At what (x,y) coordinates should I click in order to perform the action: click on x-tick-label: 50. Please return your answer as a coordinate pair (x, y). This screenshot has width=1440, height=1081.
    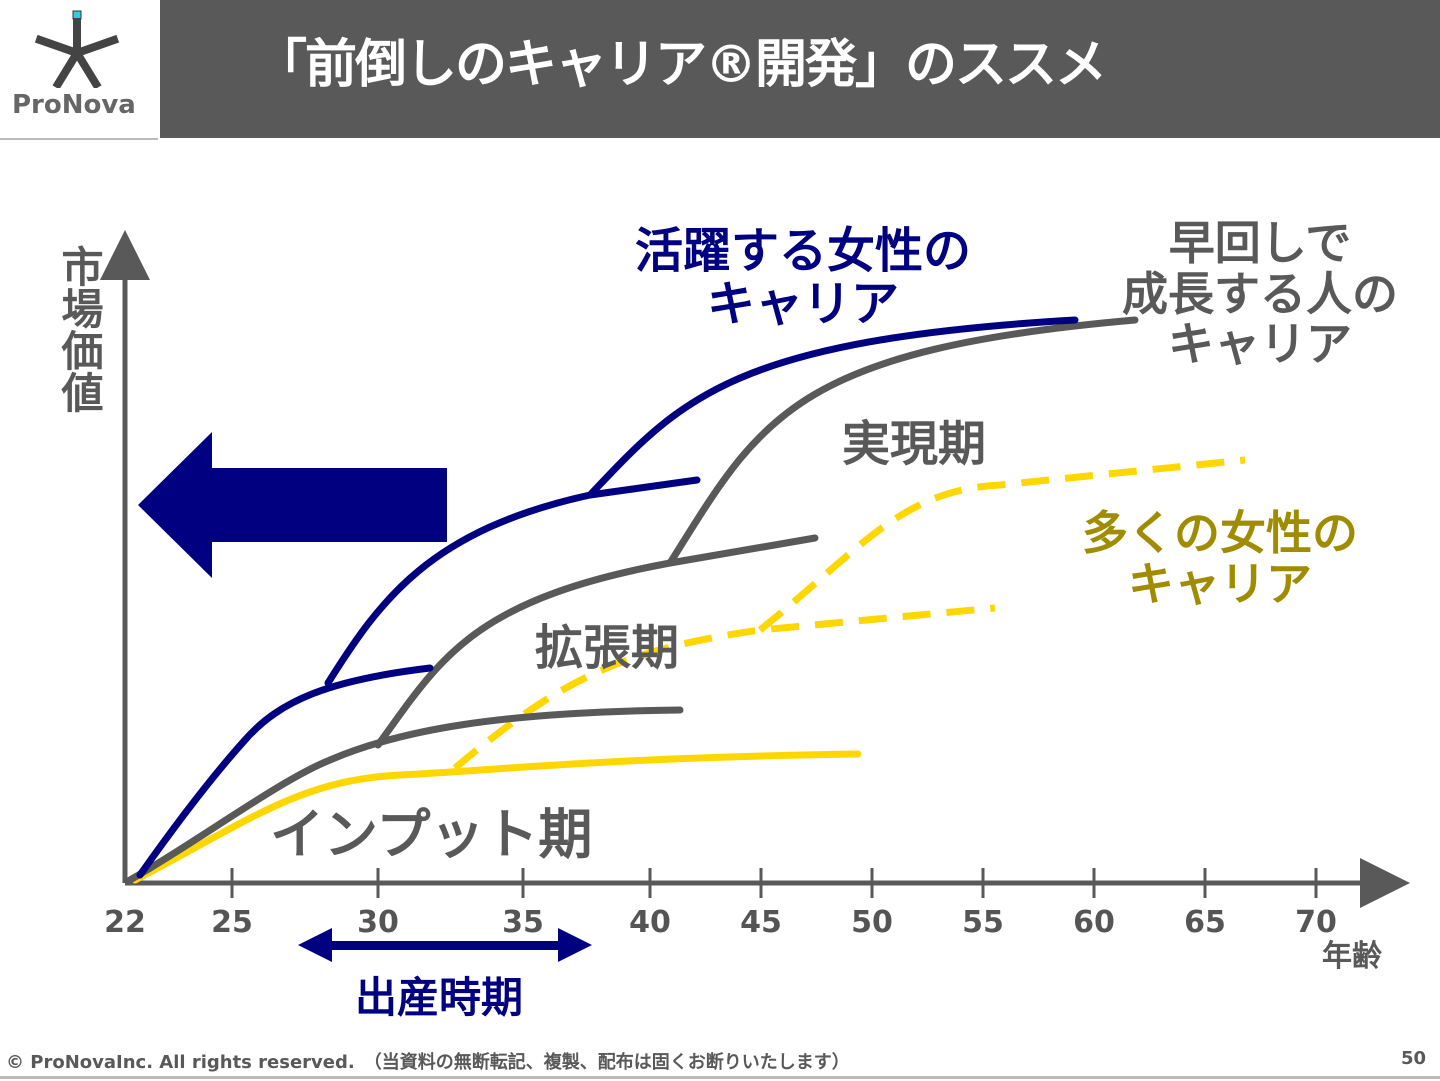
    Looking at the image, I should click on (872, 922).